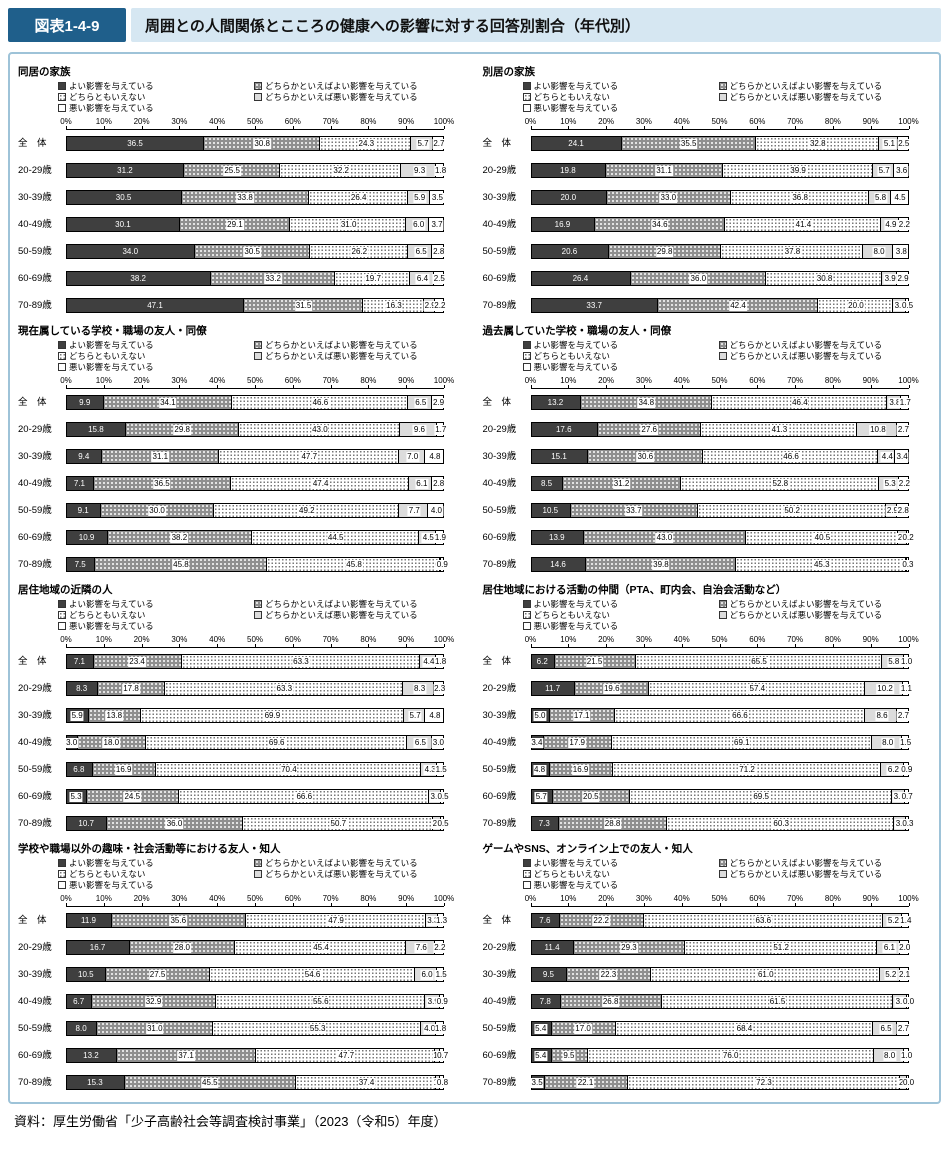 This screenshot has height=1149, width=949. What do you see at coordinates (499, 974) in the screenshot?
I see `category-label: 30-39歳` at bounding box center [499, 974].